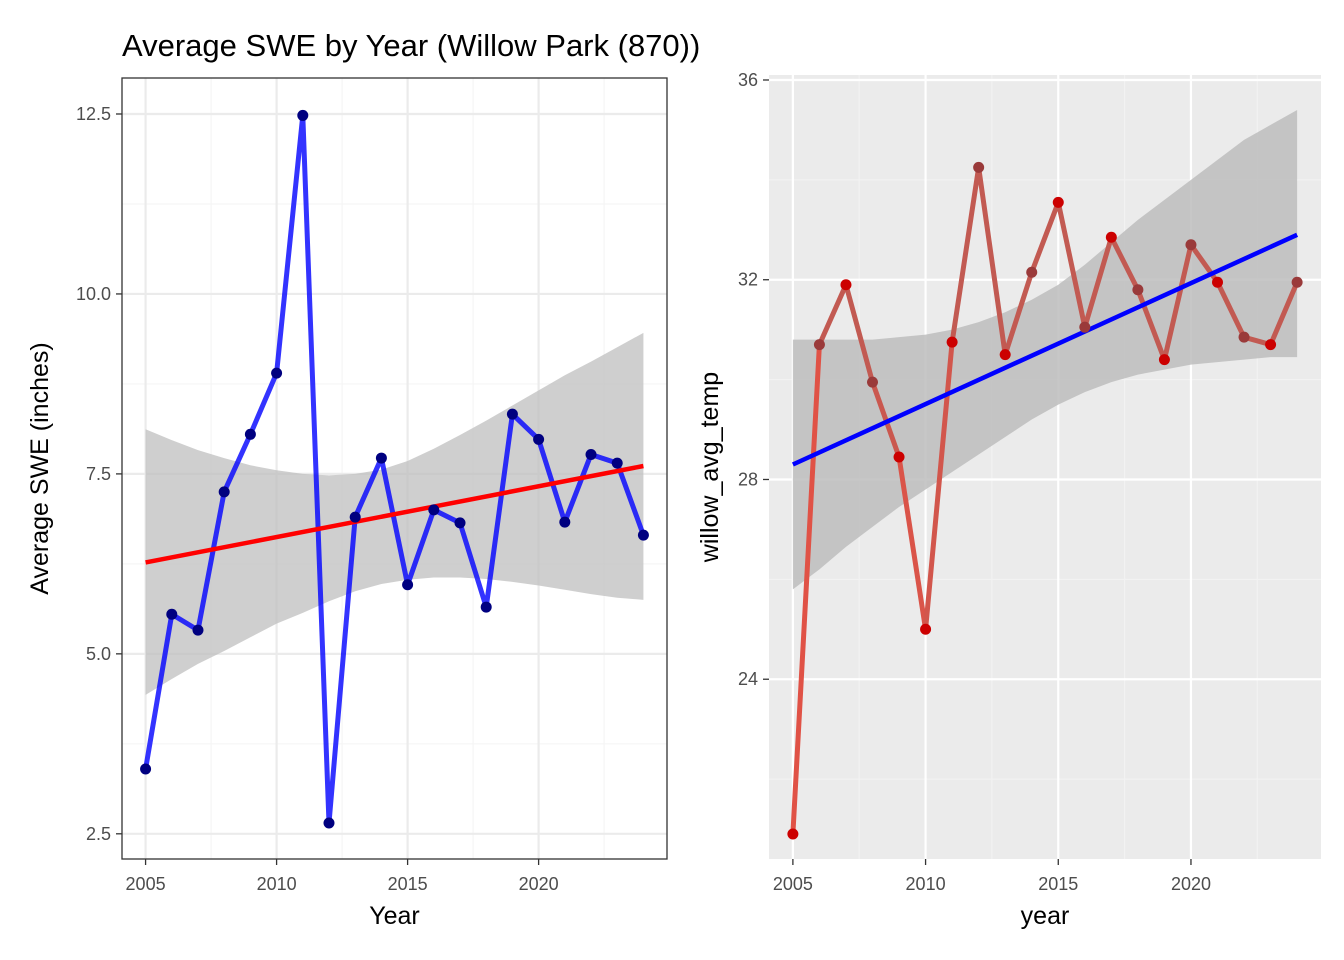 This screenshot has width=1344, height=960. What do you see at coordinates (1045, 916) in the screenshot?
I see `x-axis-title: year` at bounding box center [1045, 916].